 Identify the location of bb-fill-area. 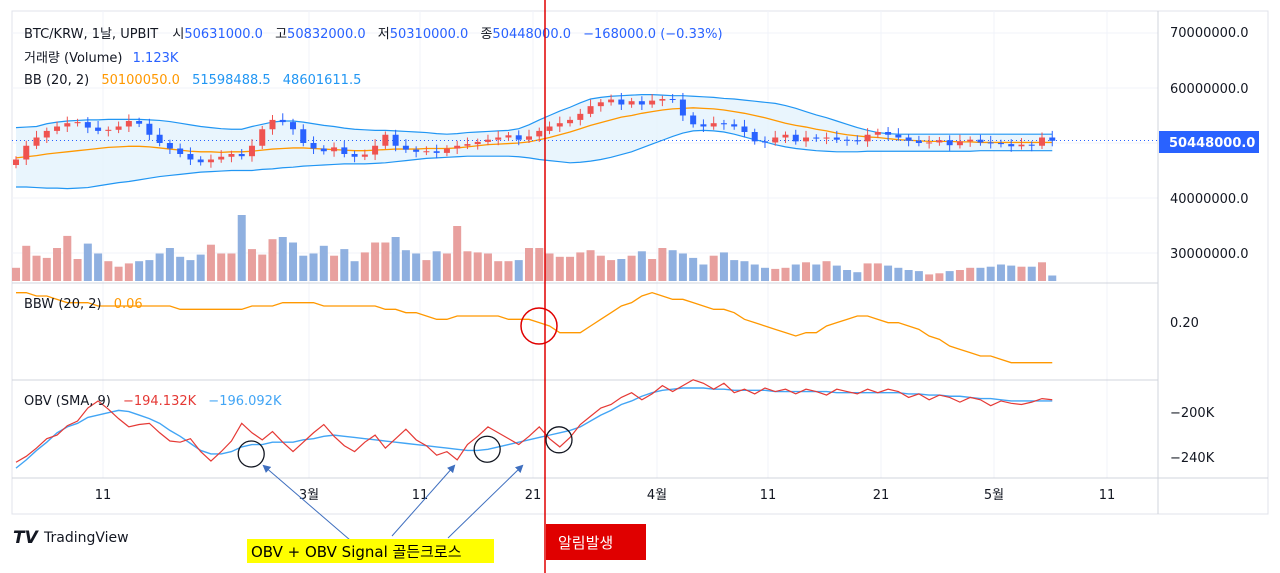
(534, 141).